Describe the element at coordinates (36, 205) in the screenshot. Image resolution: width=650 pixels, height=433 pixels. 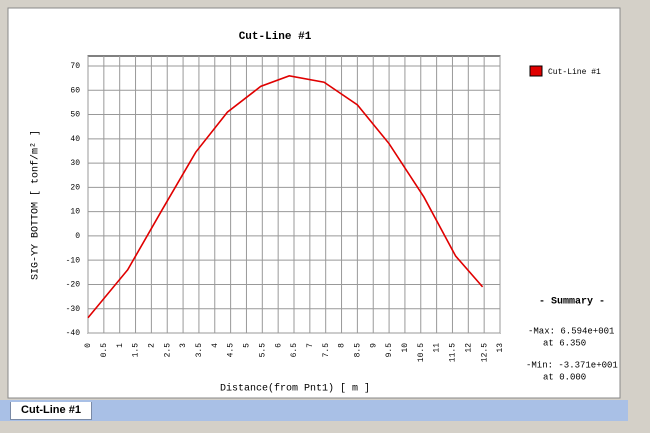
I see `y-axis-label: SIG-YY BOTTOM [ tonf/m² ]` at that location.